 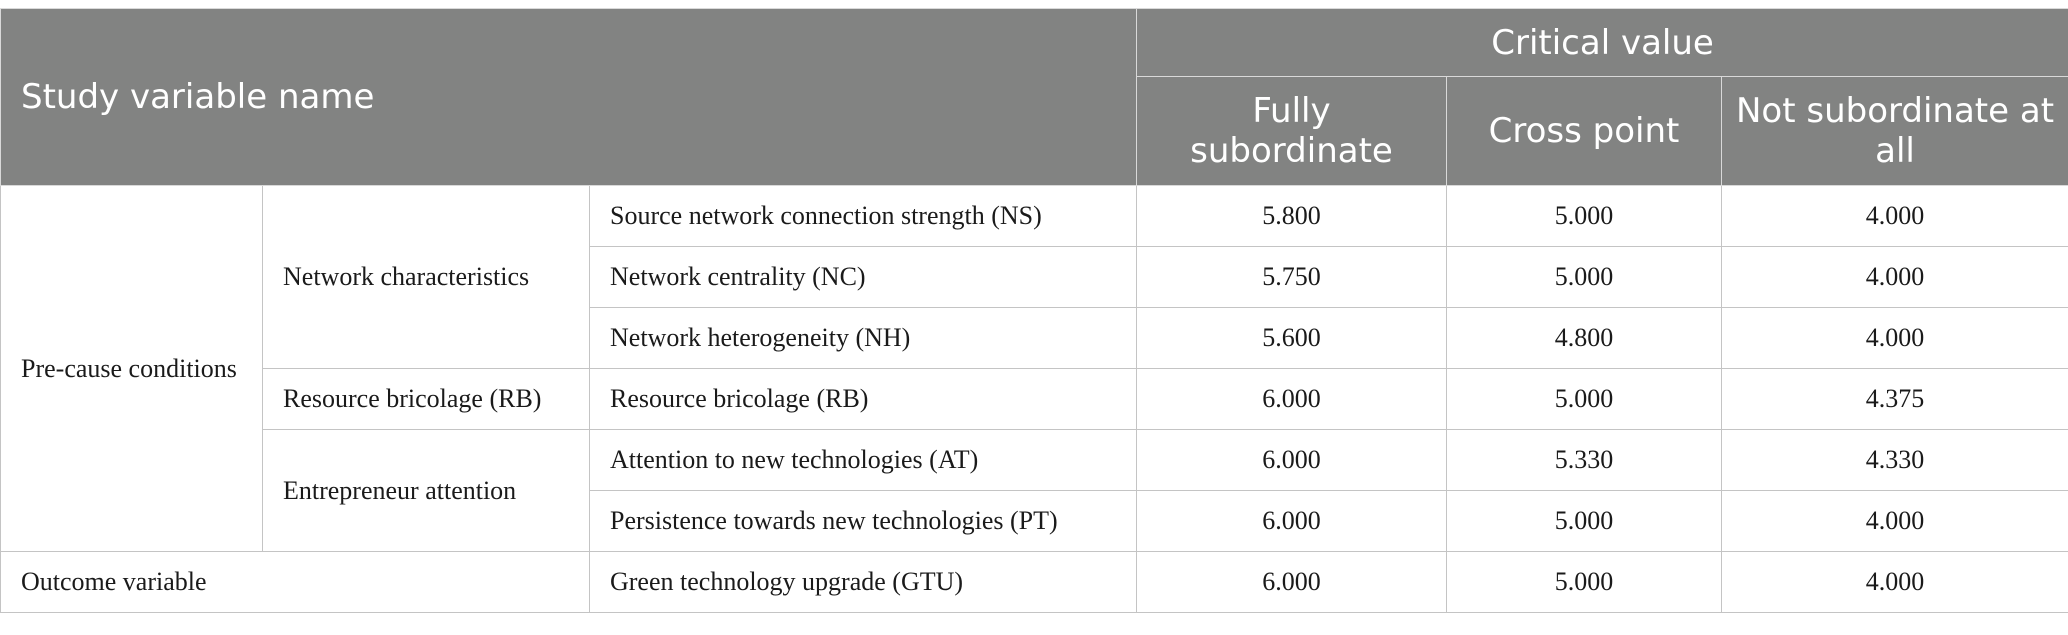 I want to click on variable-cell: Attention to new technologies (AT), so click(x=863, y=460).